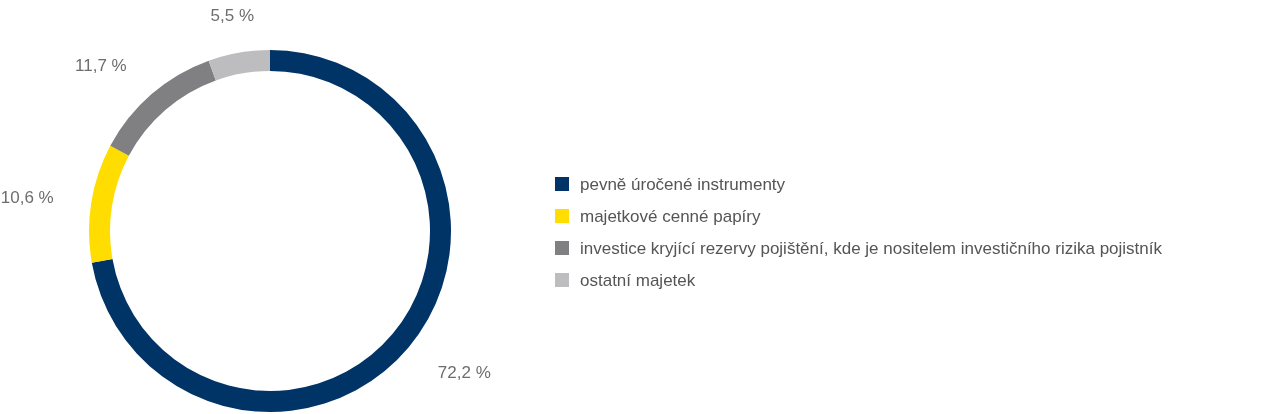 The width and height of the screenshot is (1267, 414). I want to click on legend-label: investice kryjící rezervy pojištění, kde je nositelem investičního rizika pojistník, so click(871, 248).